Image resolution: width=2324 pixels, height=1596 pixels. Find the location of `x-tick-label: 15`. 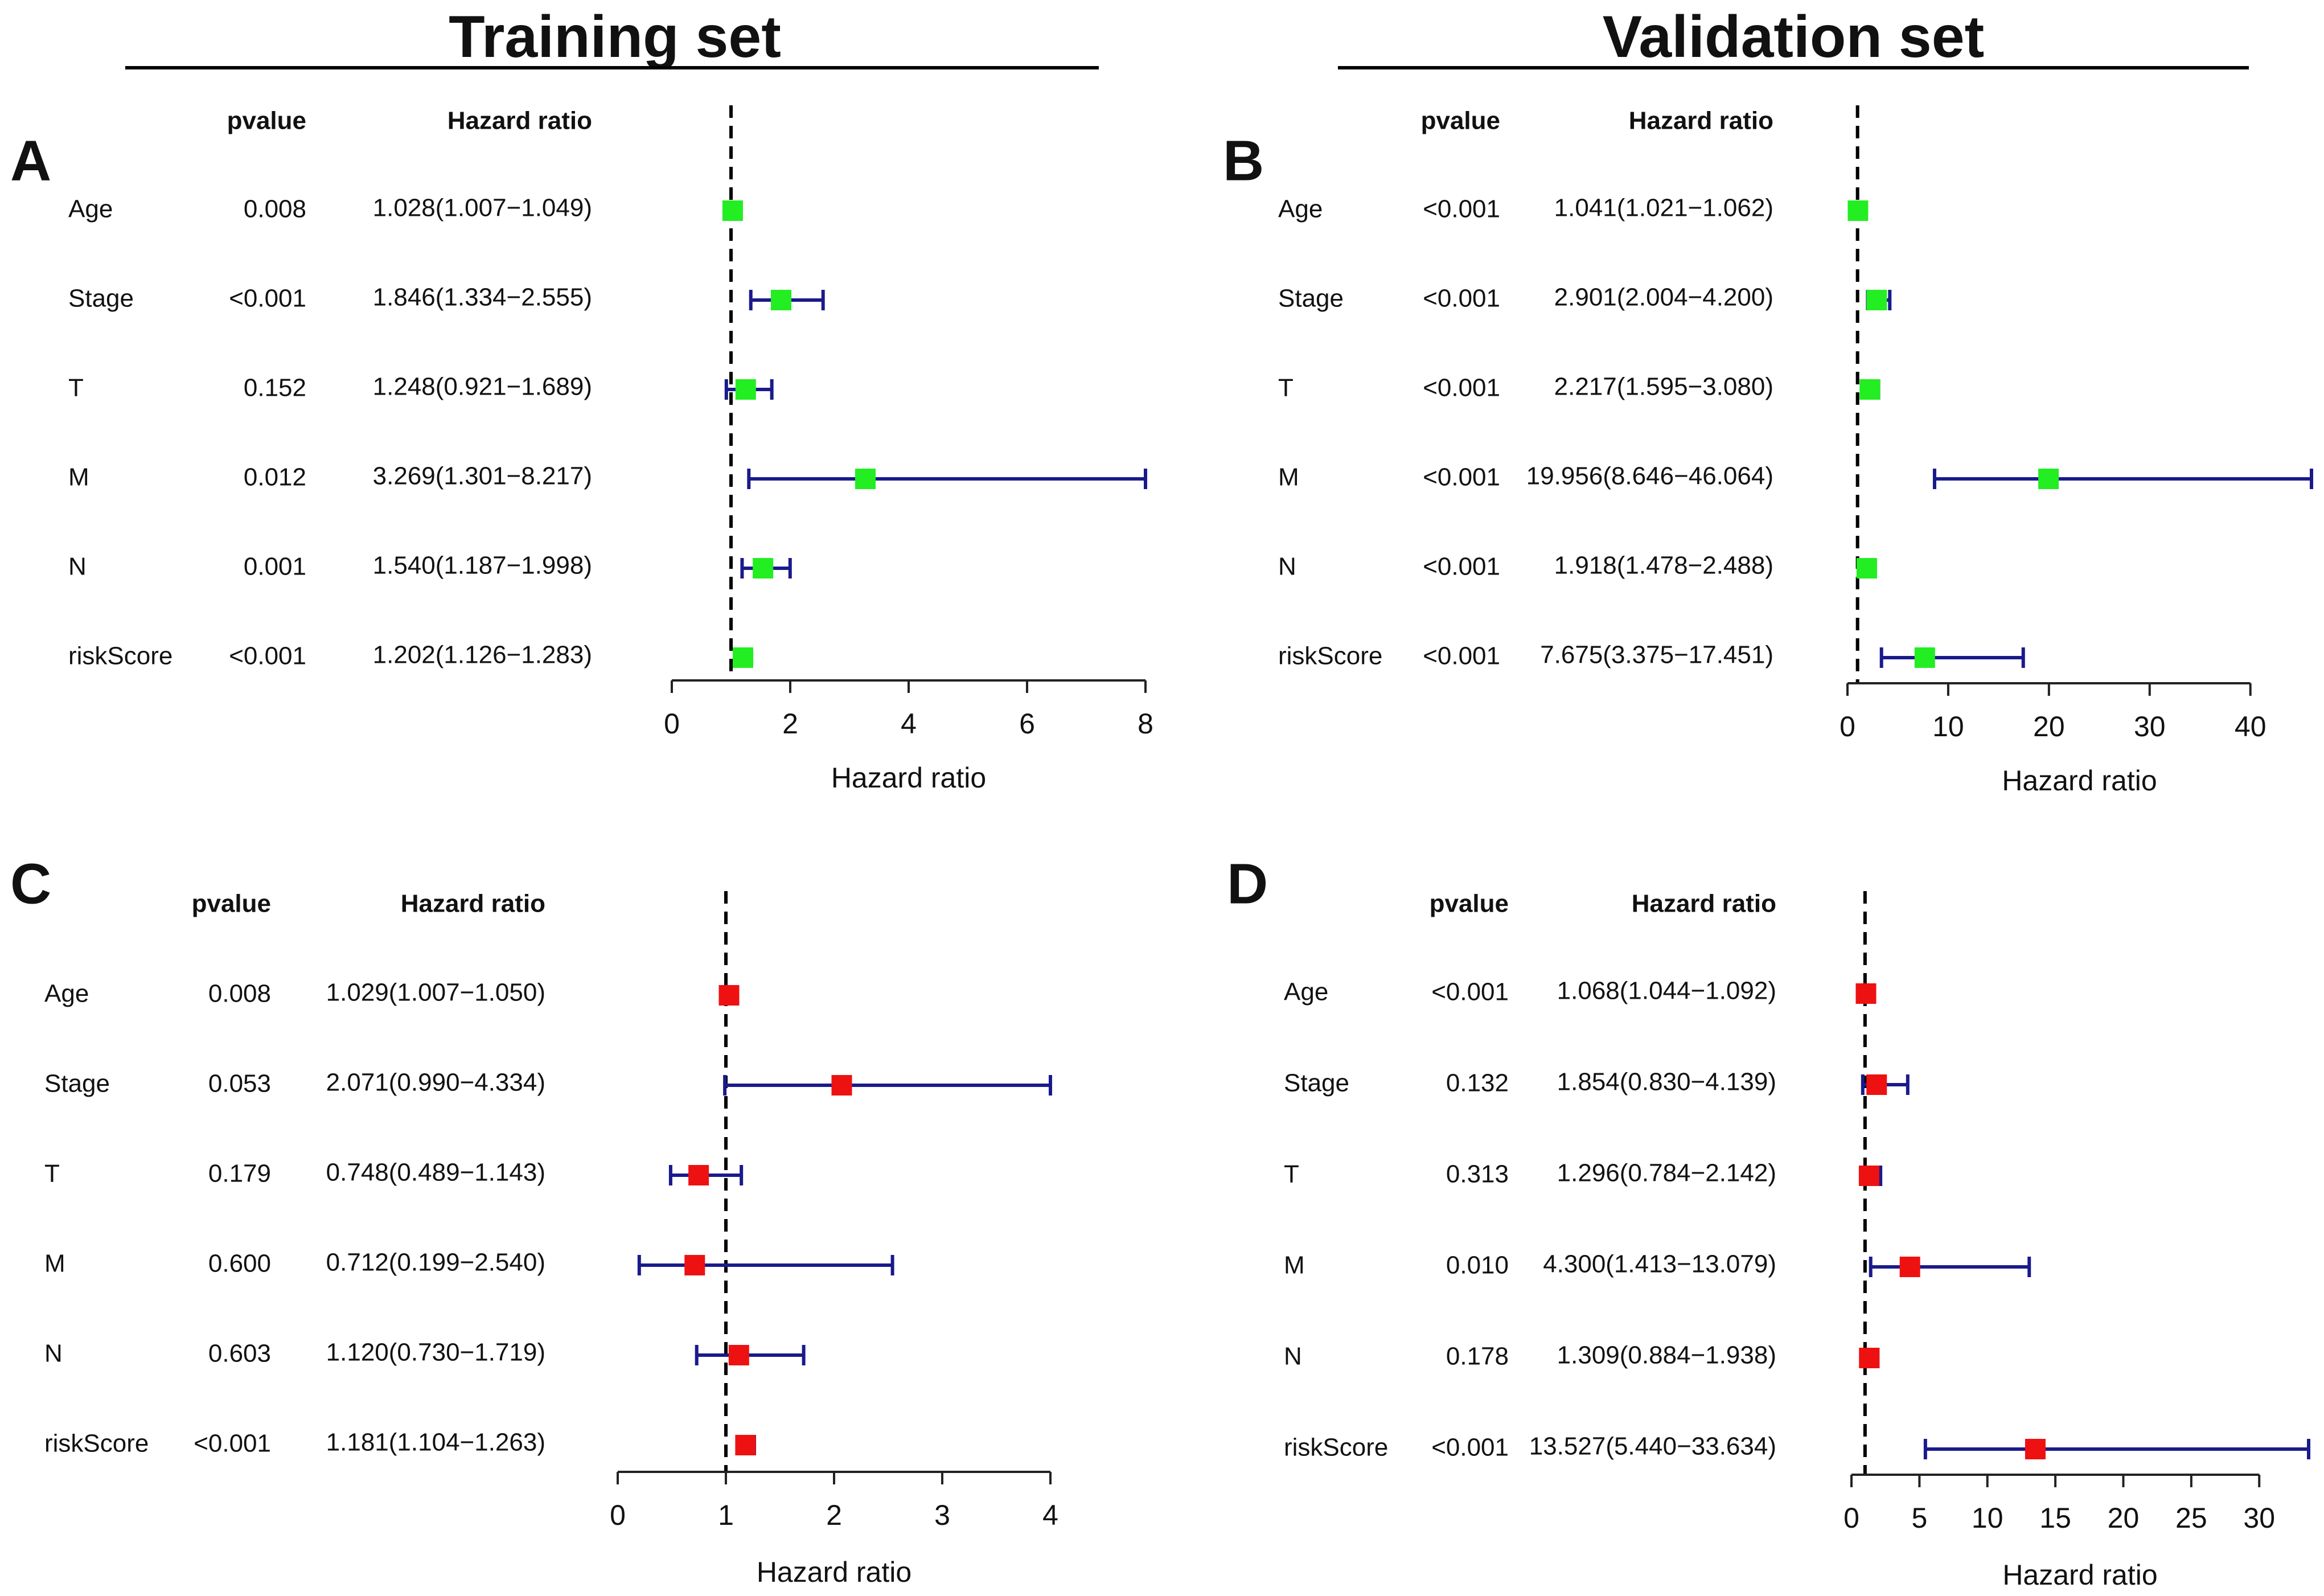

x-tick-label: 15 is located at coordinates (2055, 1518).